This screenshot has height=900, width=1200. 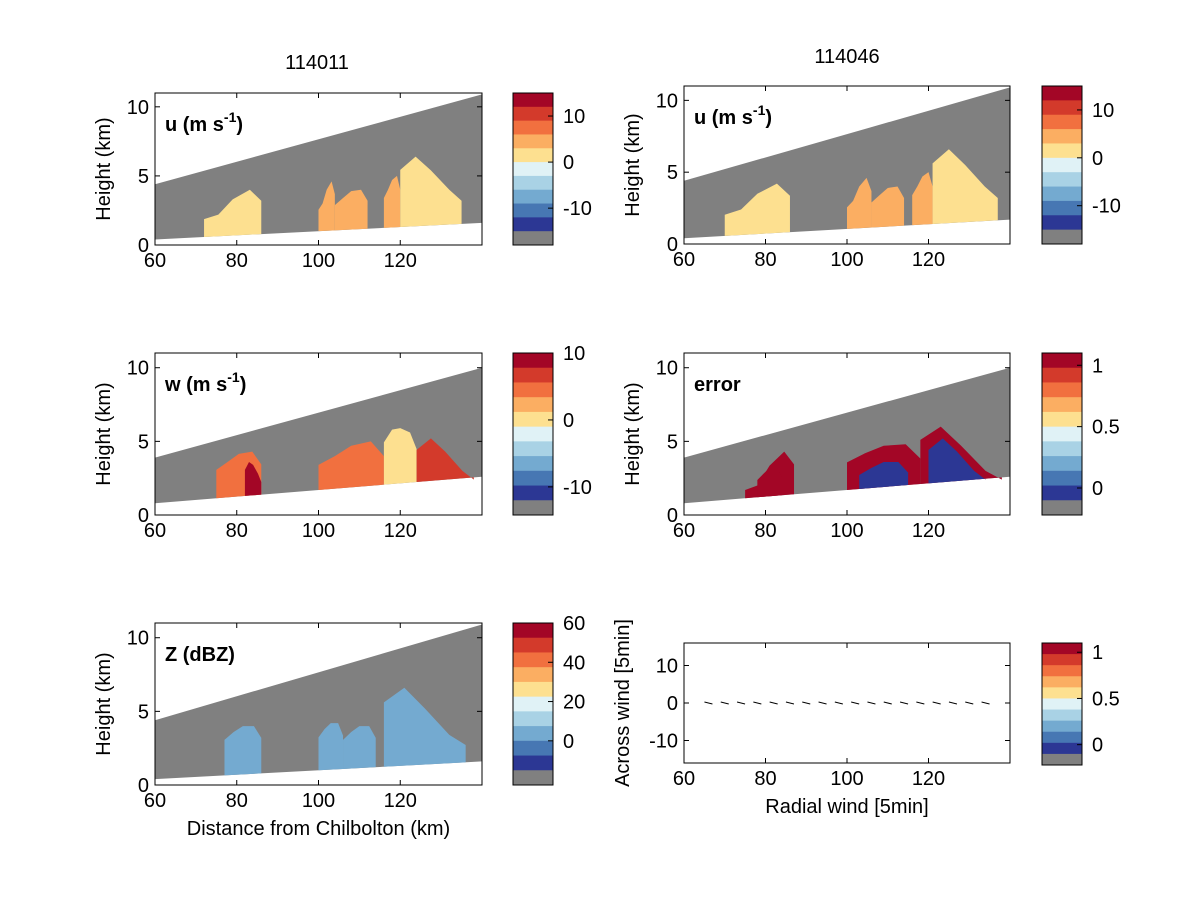 What do you see at coordinates (717, 385) in the screenshot?
I see `variable-label-text: error` at bounding box center [717, 385].